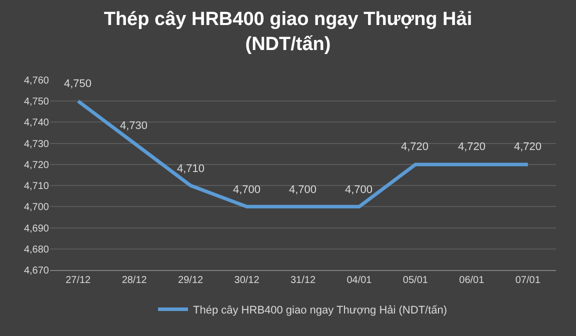 The width and height of the screenshot is (576, 336). I want to click on text: 4,750, so click(78, 84).